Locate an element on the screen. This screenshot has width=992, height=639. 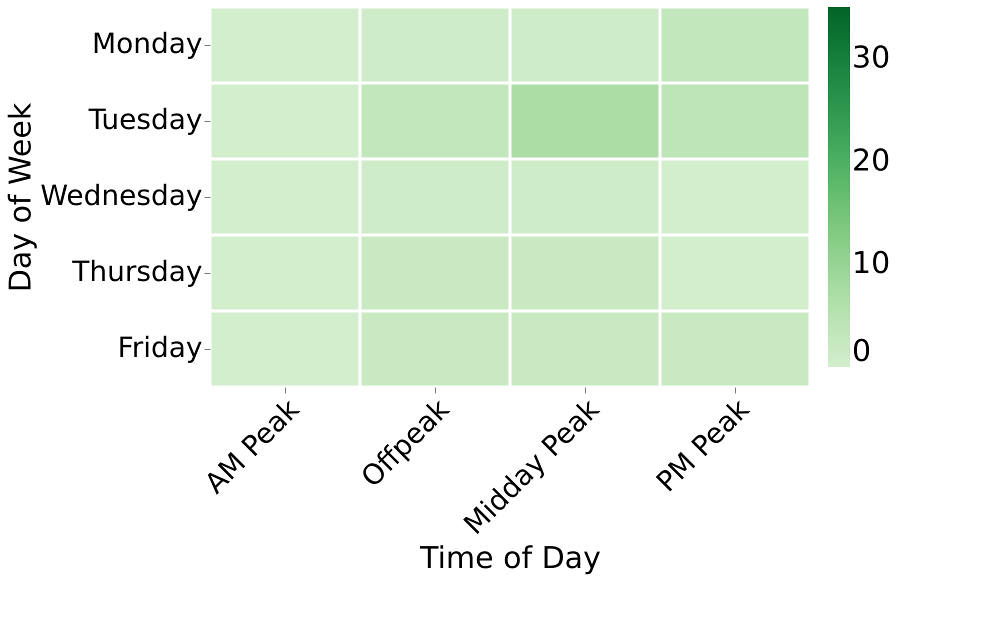
y-tick-label: Thursday is located at coordinates (136, 271).